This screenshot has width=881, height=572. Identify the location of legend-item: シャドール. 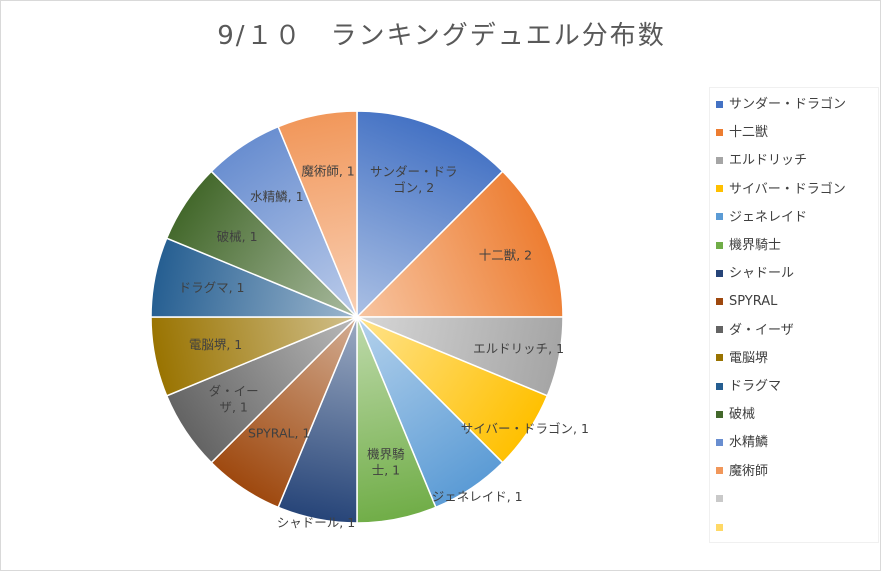
(755, 274).